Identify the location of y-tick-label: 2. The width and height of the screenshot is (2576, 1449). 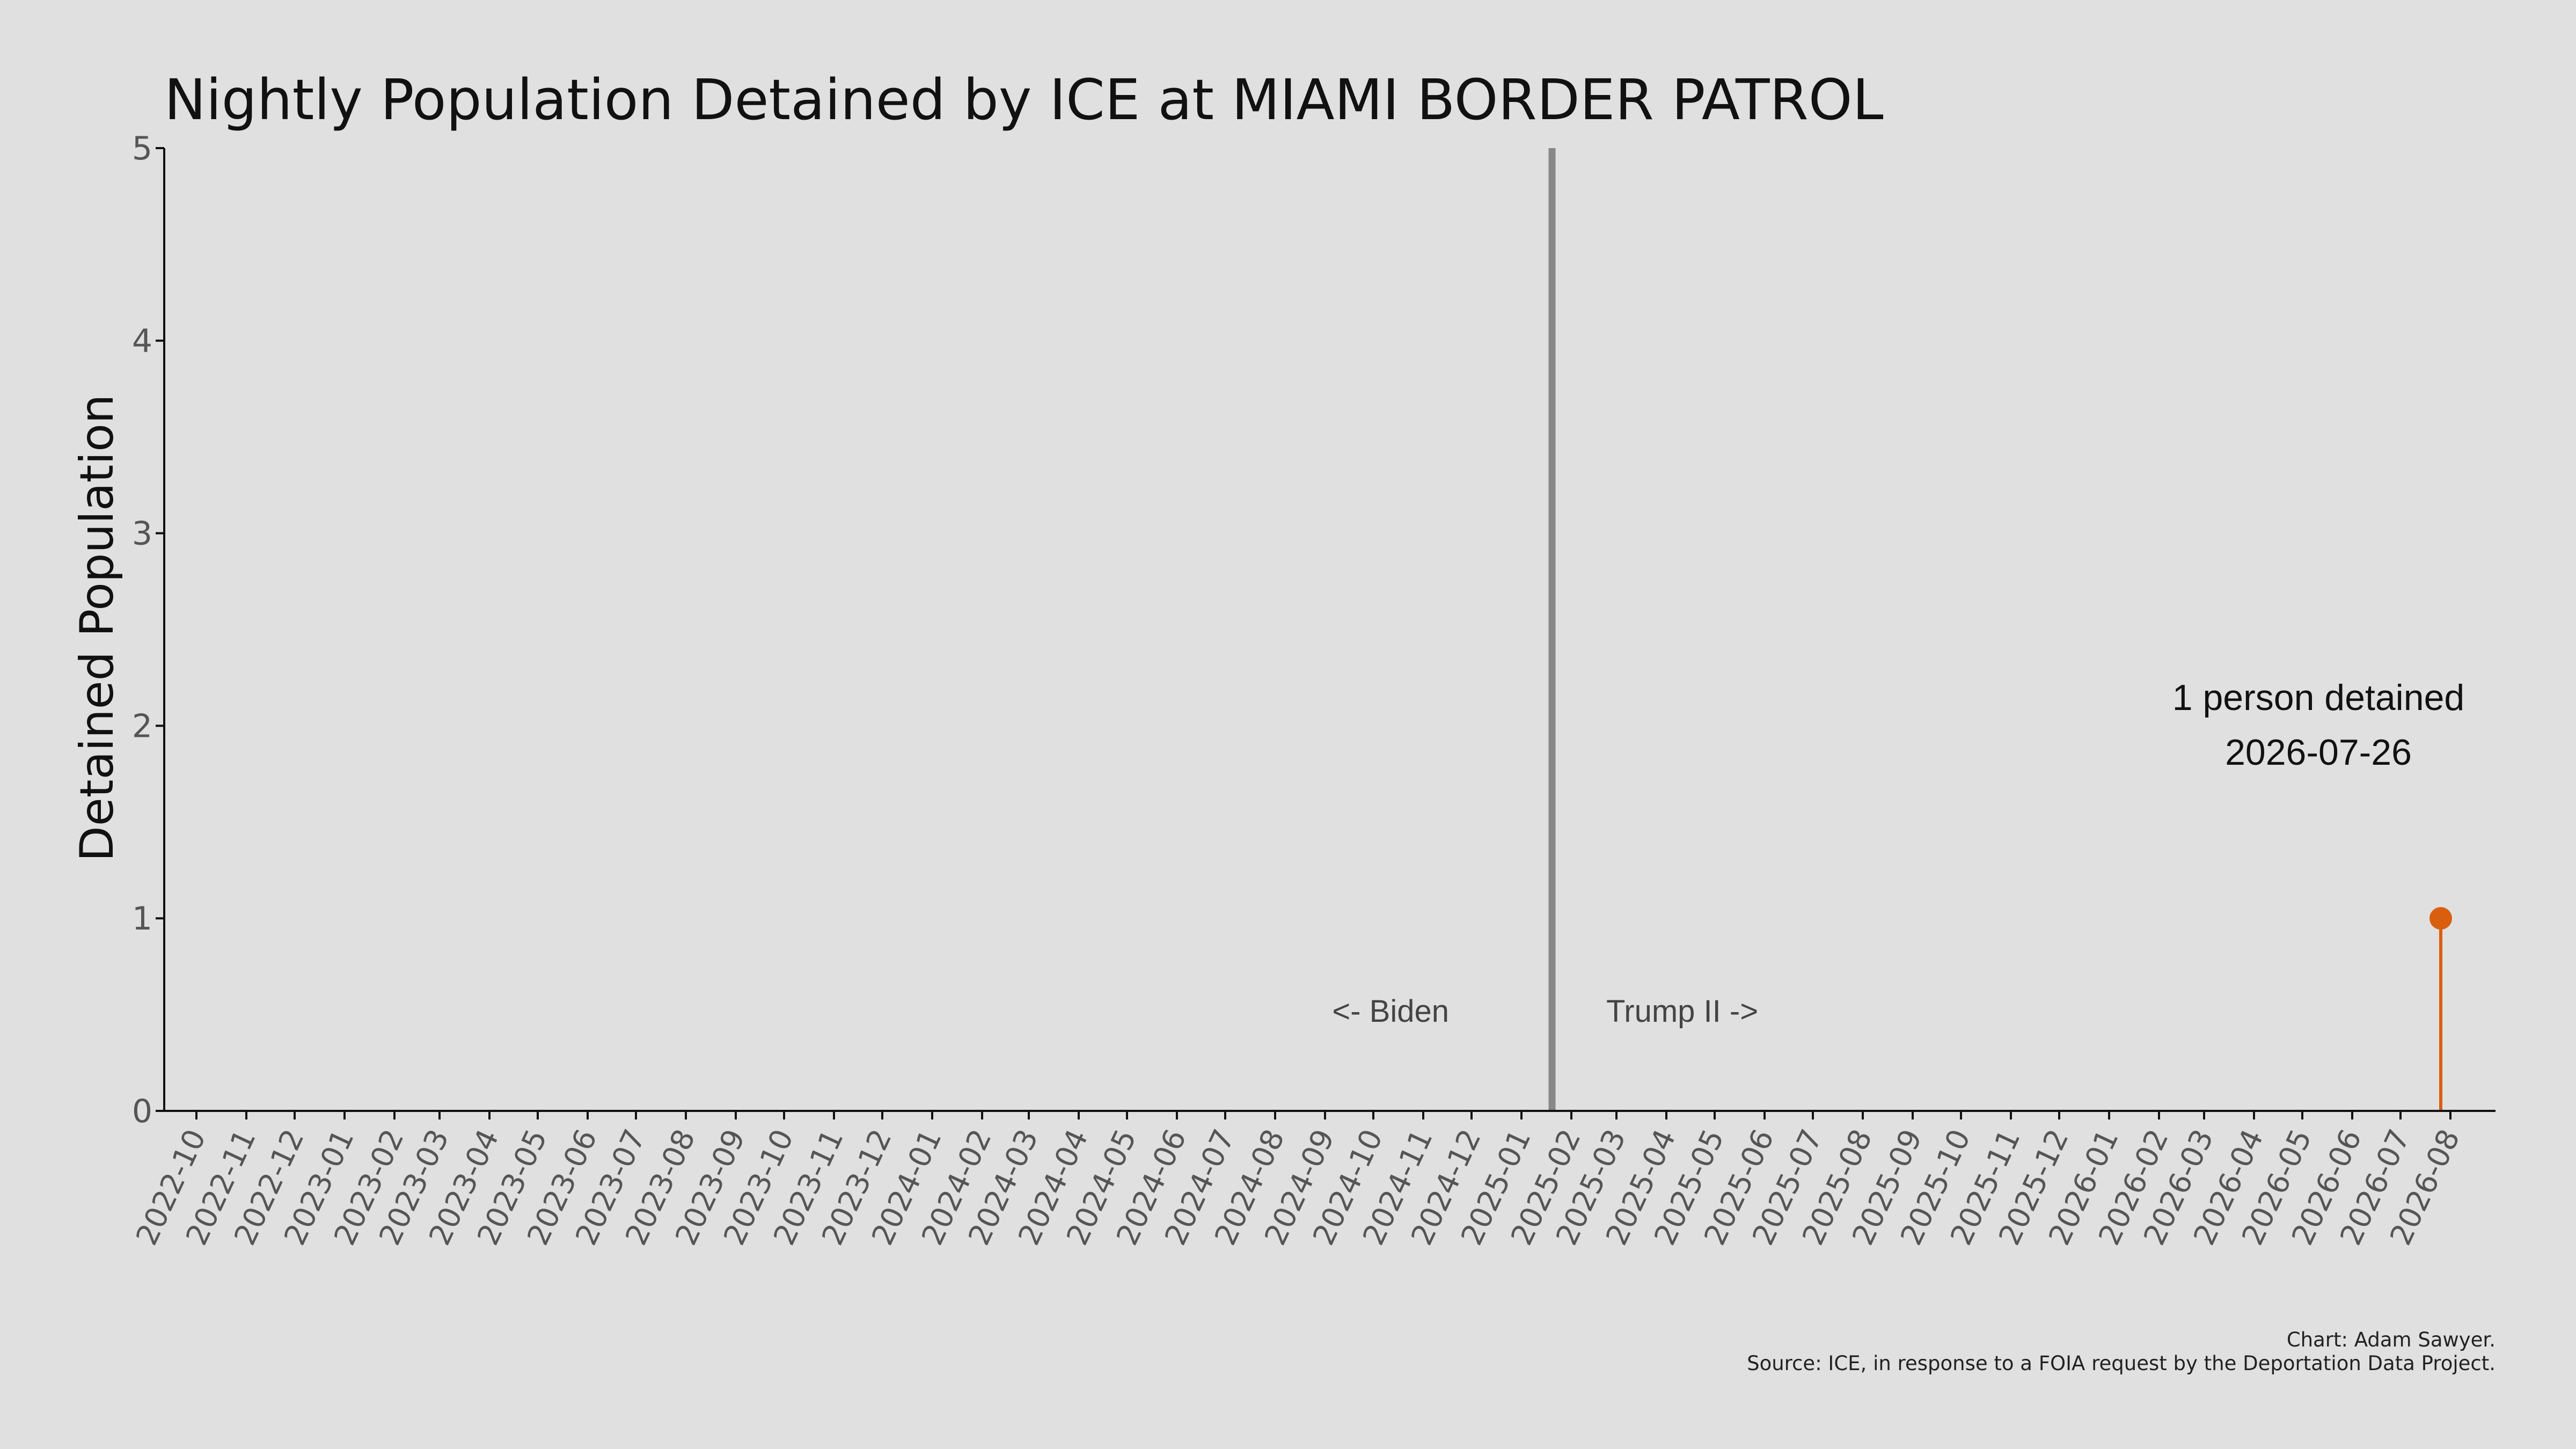
(142, 726).